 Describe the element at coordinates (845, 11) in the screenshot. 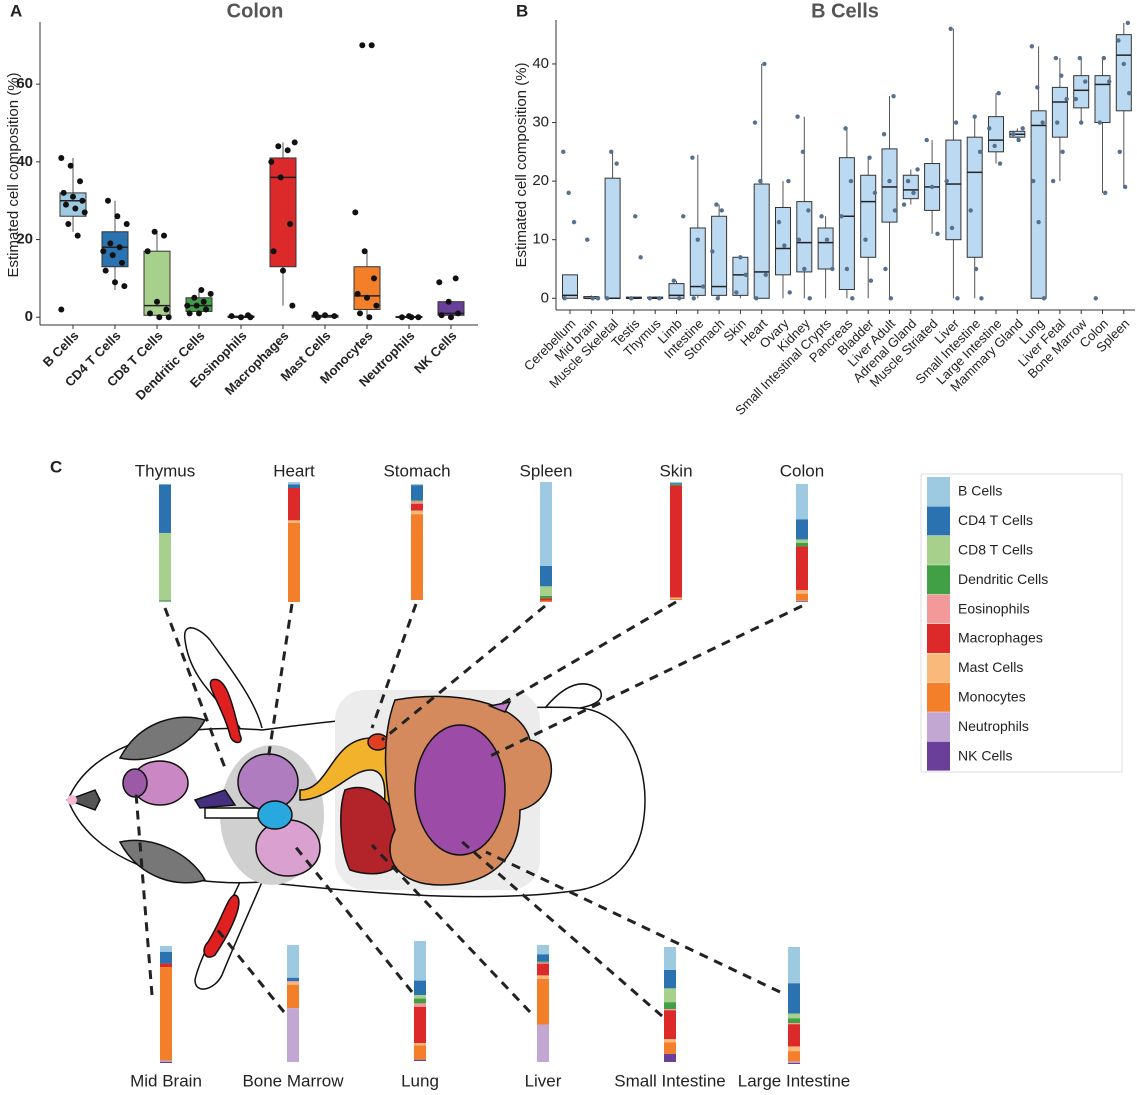

I see `chart-title: B Cells` at that location.